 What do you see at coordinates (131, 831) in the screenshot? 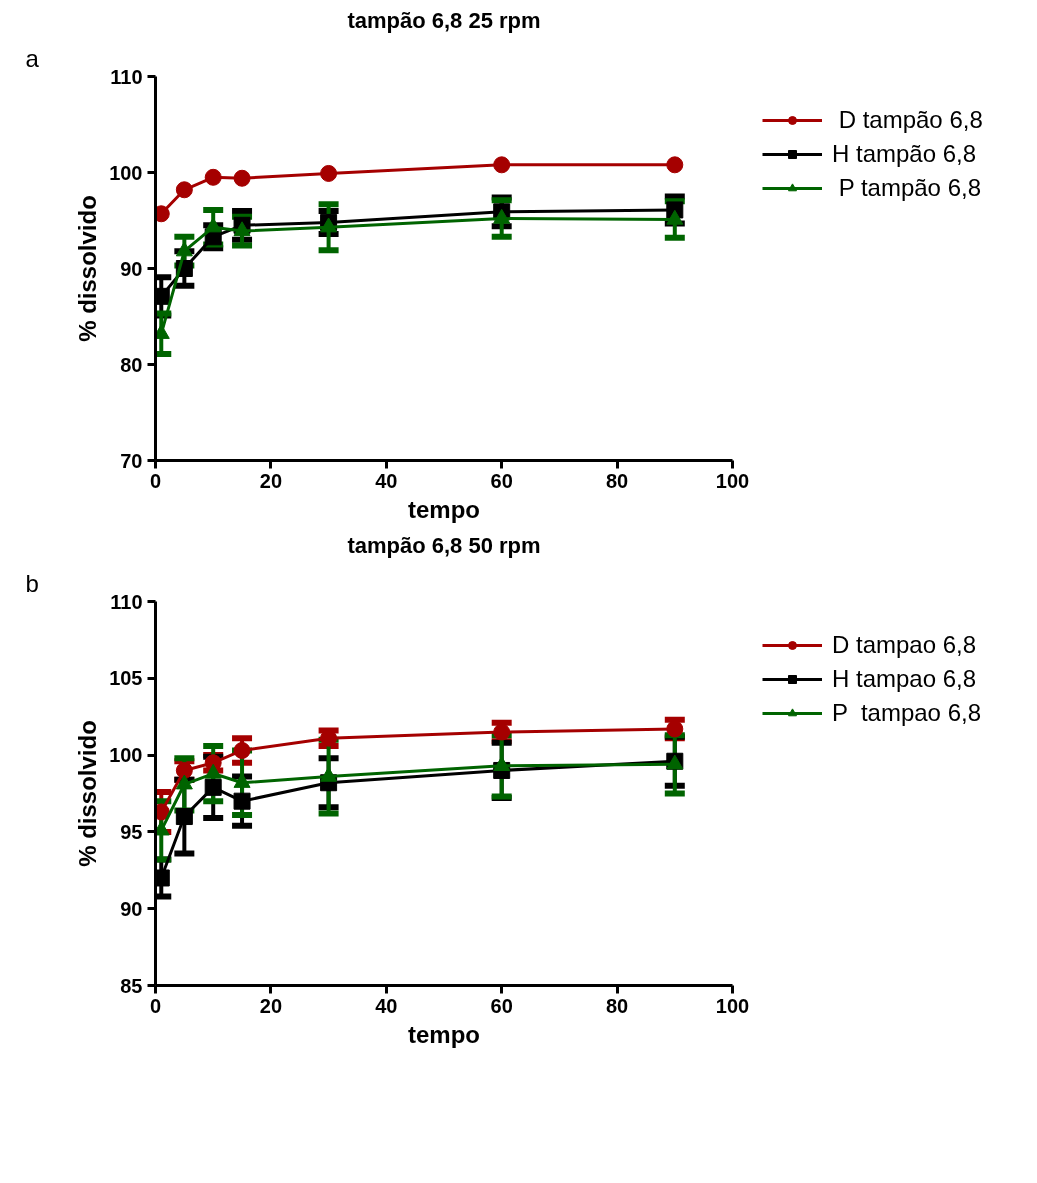
I see `y-tick-label: 95` at bounding box center [131, 831].